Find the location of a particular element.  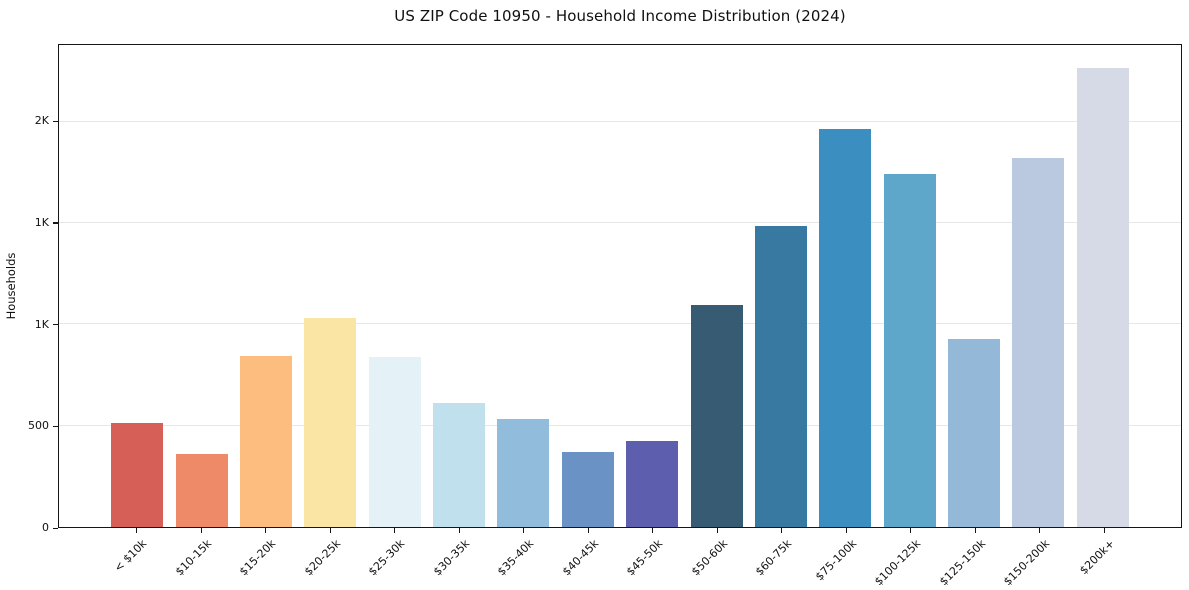

bar-100-125k is located at coordinates (909, 350).